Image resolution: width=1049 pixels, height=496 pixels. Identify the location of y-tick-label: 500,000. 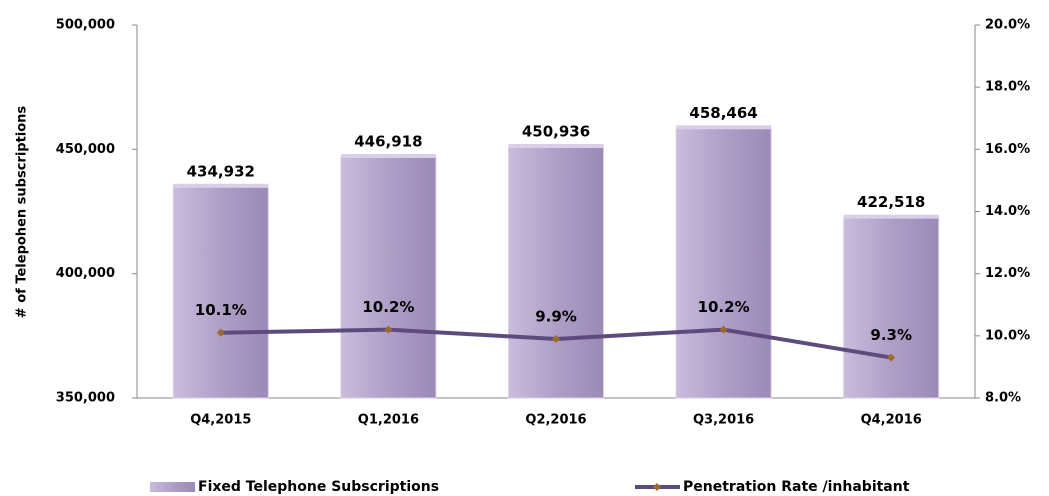
(85, 25).